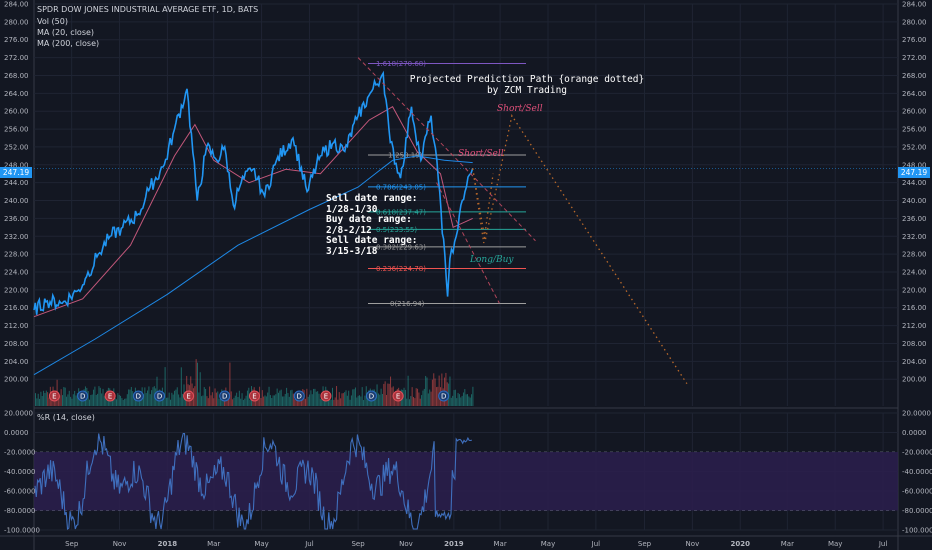 This screenshot has width=932, height=550. What do you see at coordinates (916, 414) in the screenshot?
I see `wr-tick-label-right: 20.0000` at bounding box center [916, 414].